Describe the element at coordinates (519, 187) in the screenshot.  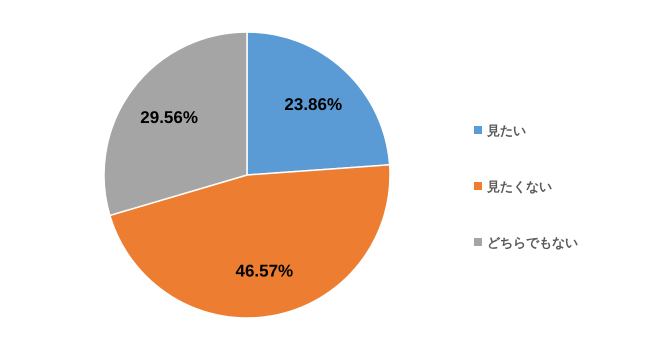
I see `legend-label: 見たくない` at that location.